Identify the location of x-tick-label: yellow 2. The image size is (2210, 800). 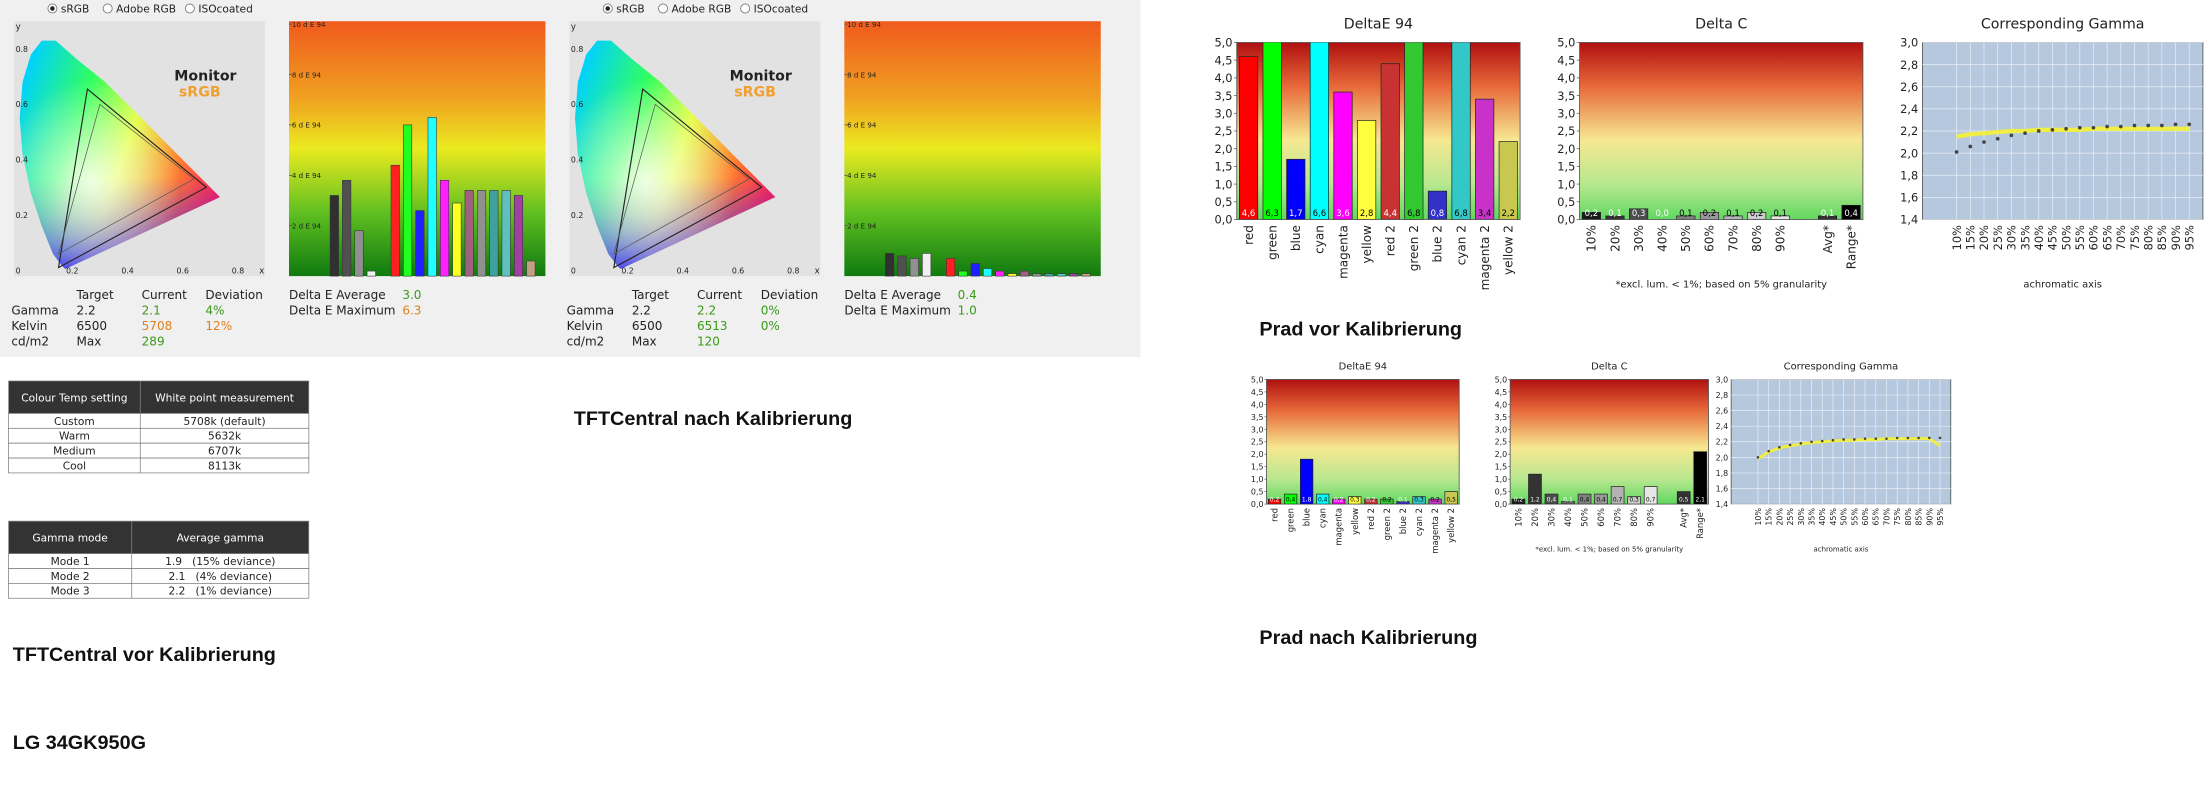
(1451, 525).